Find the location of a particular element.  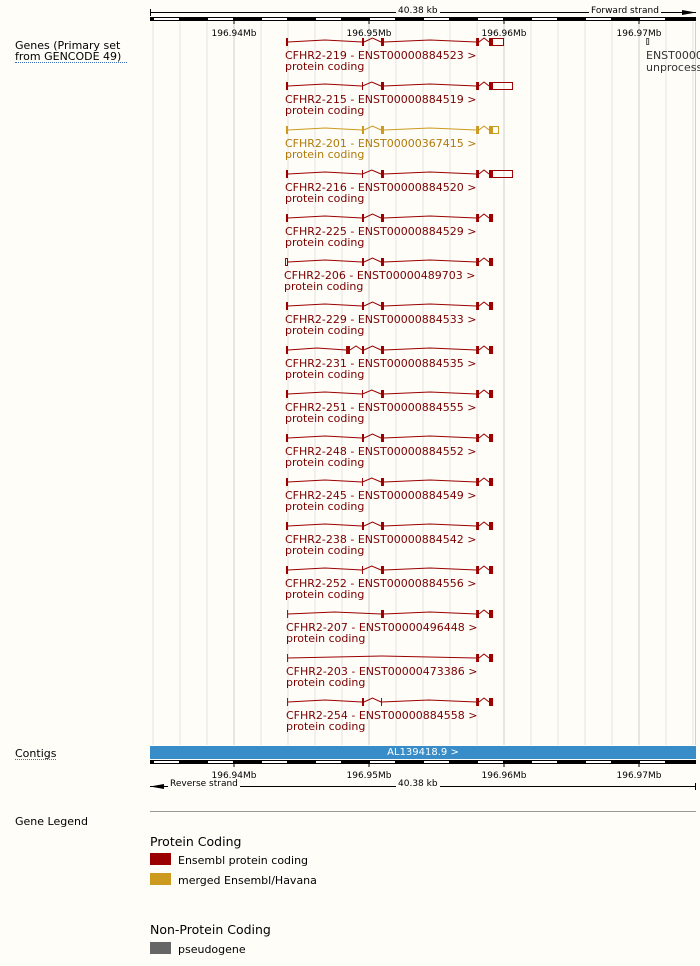

contigs-track-label: Contigs is located at coordinates (36, 753).